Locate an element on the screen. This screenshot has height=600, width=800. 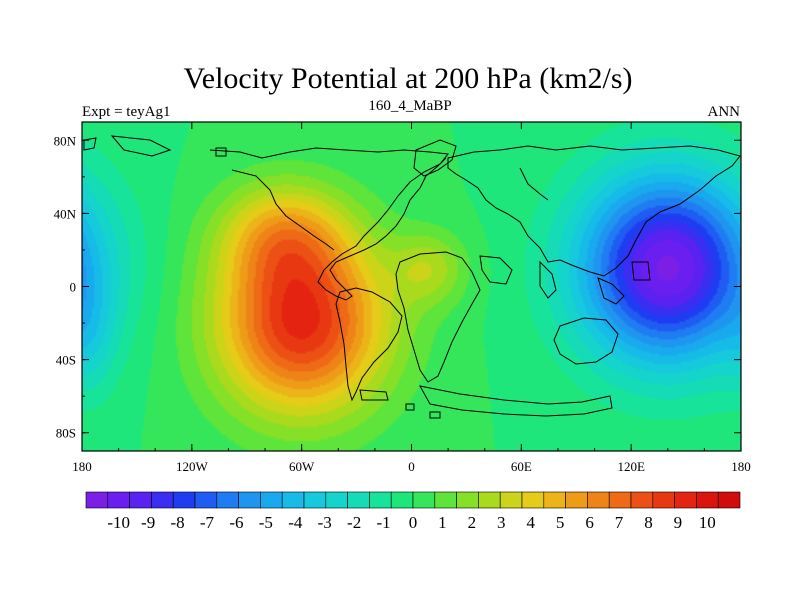
colorbar-label-10: 0 is located at coordinates (413, 522).